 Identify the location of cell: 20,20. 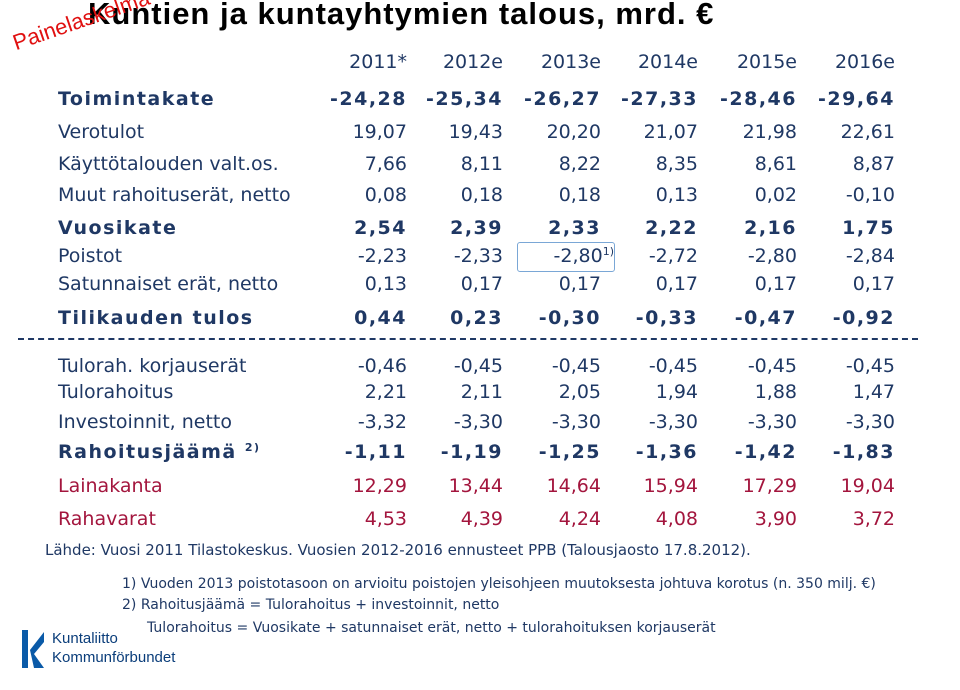
(573, 132).